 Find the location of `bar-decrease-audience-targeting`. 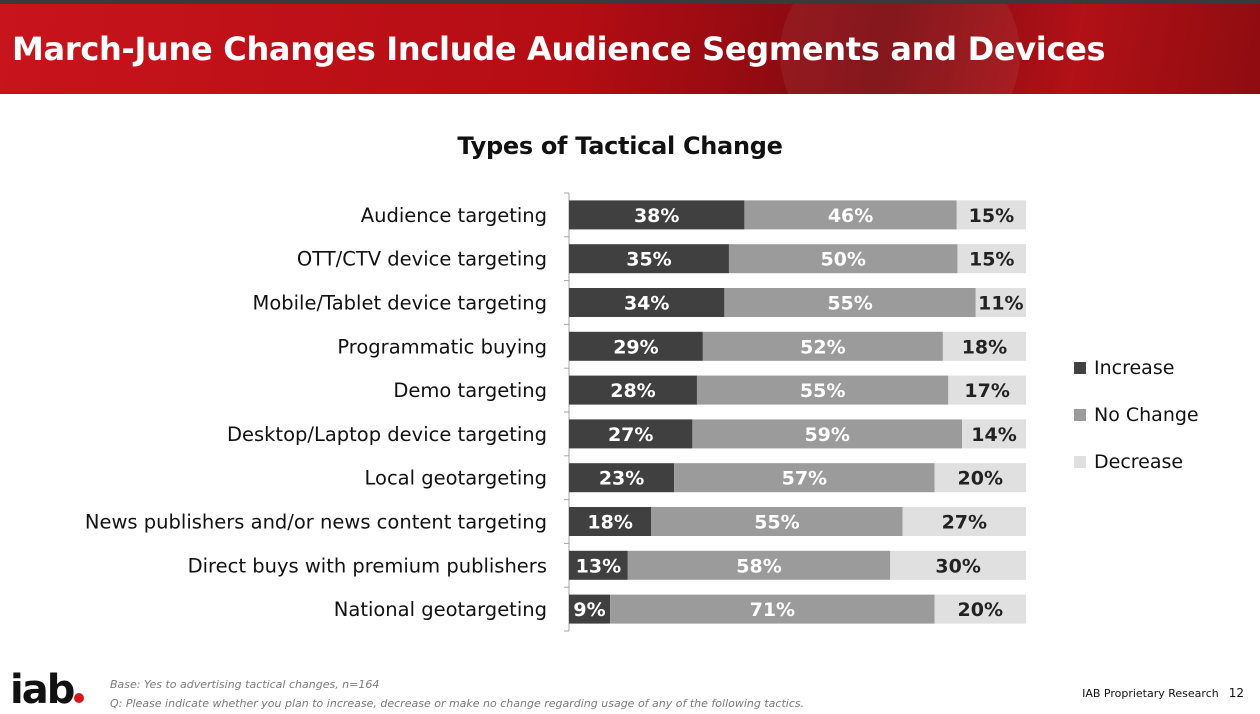

bar-decrease-audience-targeting is located at coordinates (991, 215).